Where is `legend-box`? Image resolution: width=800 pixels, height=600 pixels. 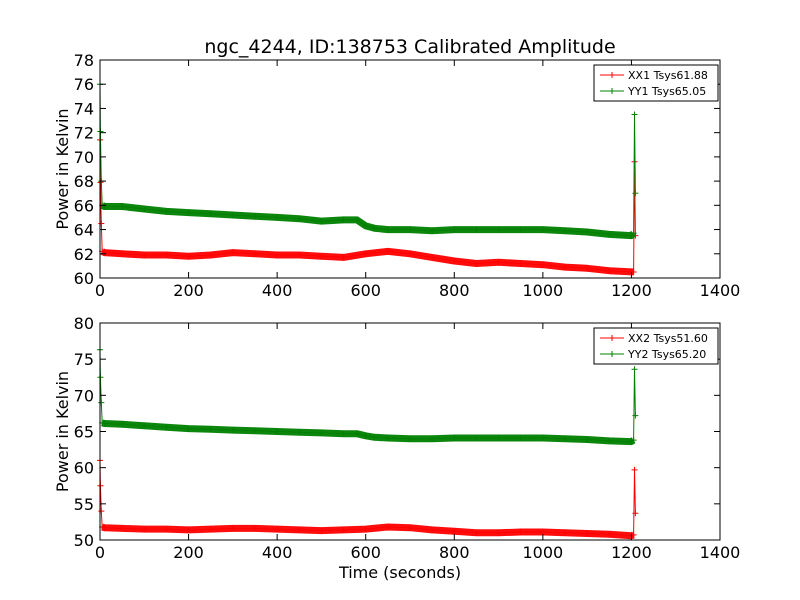 legend-box is located at coordinates (656, 346).